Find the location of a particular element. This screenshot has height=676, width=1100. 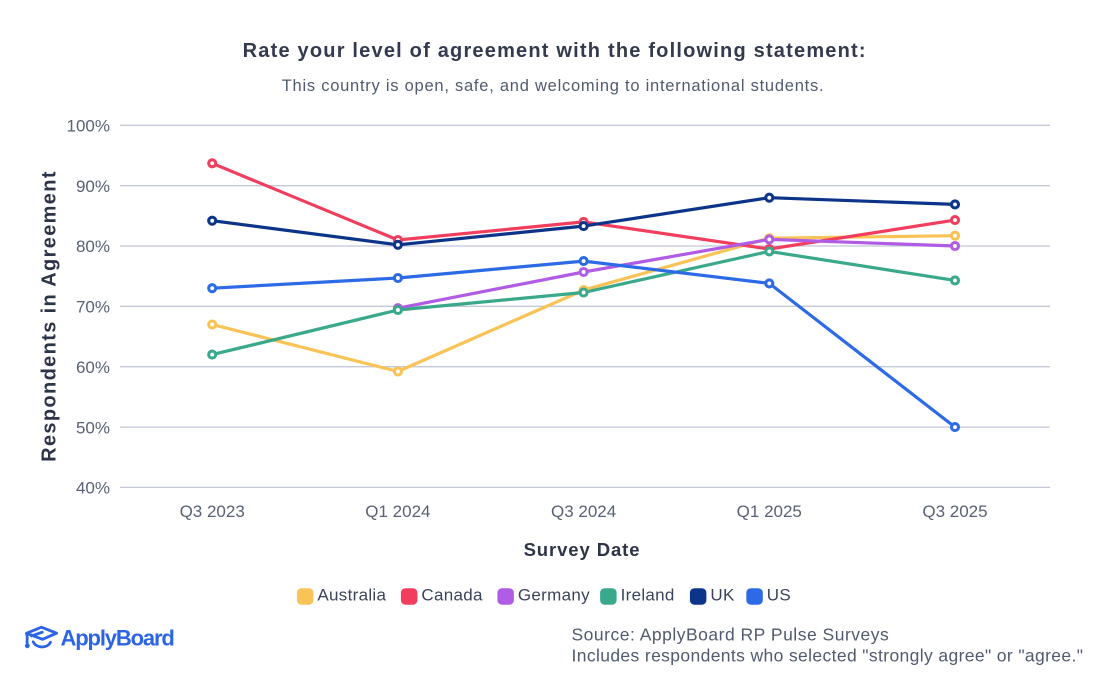

svg-text: UK is located at coordinates (722, 595).